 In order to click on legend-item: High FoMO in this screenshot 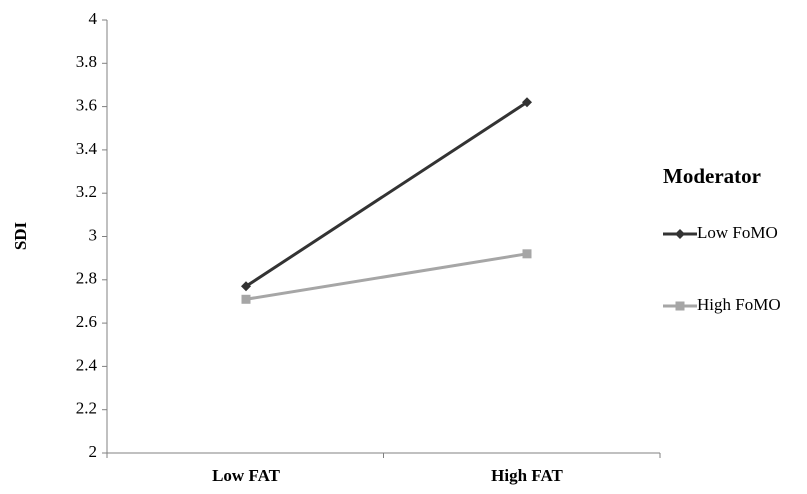, I will do `click(722, 304)`.